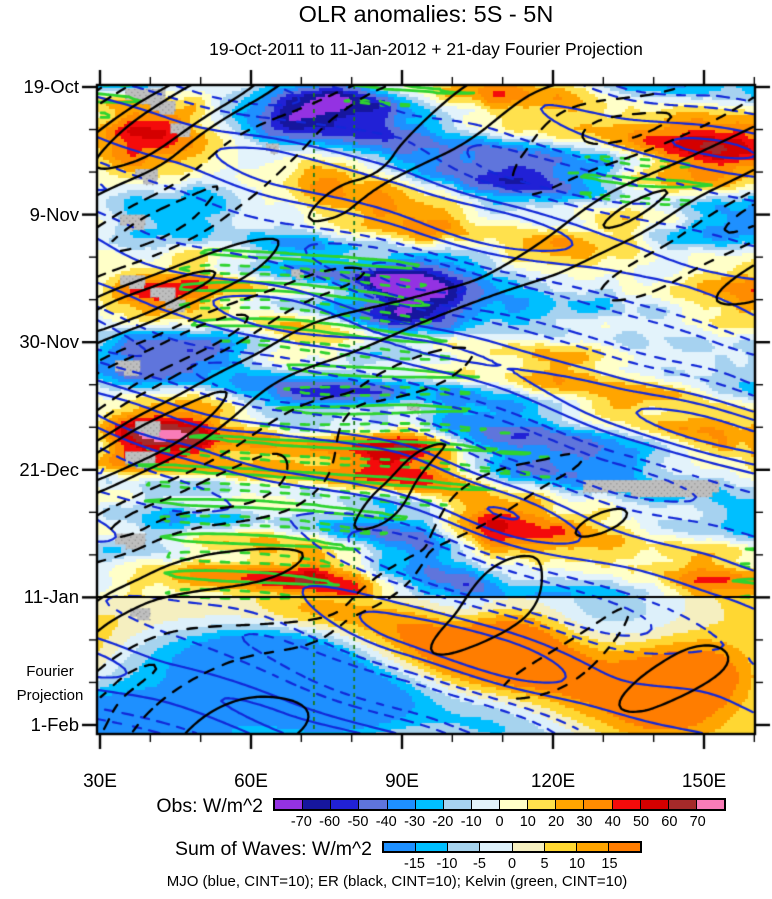 The height and width of the screenshot is (899, 772). Describe the element at coordinates (209, 806) in the screenshot. I see `obs-colorbar-label: Obs: W/m^2` at that location.